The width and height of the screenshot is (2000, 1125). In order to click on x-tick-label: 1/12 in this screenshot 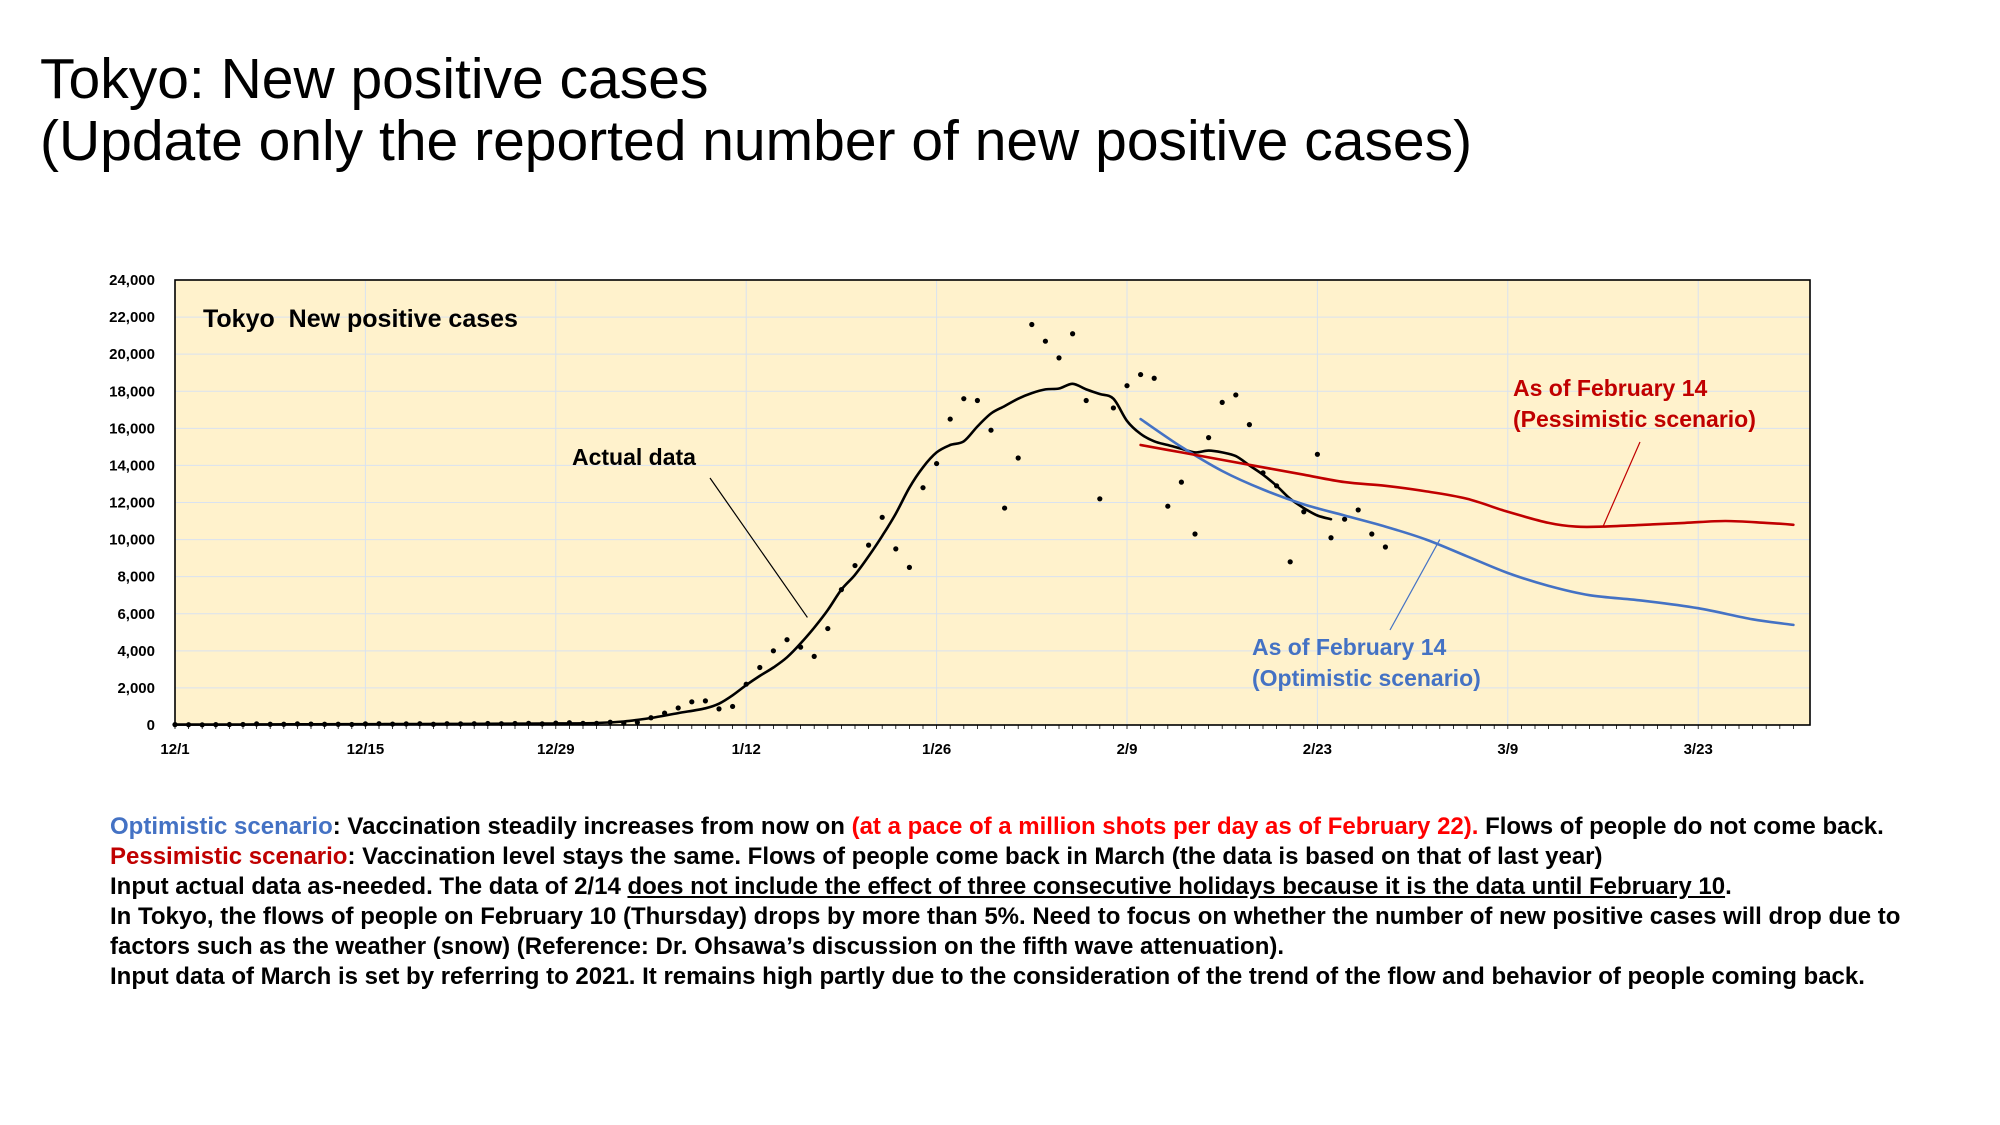, I will do `click(746, 749)`.